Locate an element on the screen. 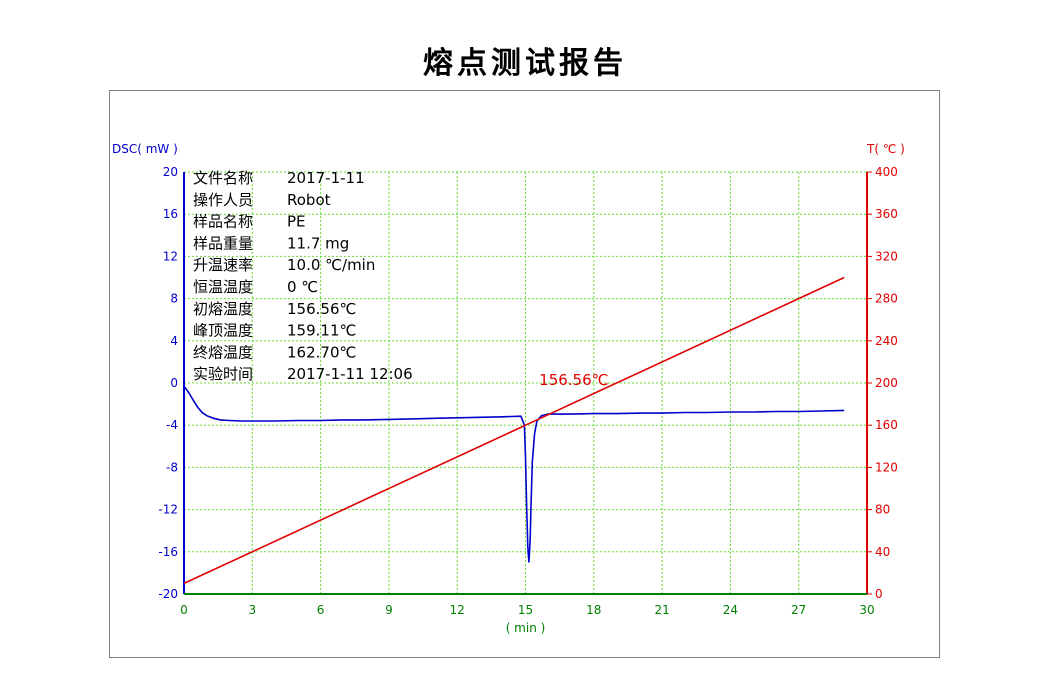 The width and height of the screenshot is (1050, 700). y-right-tick-label: 160 is located at coordinates (886, 425).